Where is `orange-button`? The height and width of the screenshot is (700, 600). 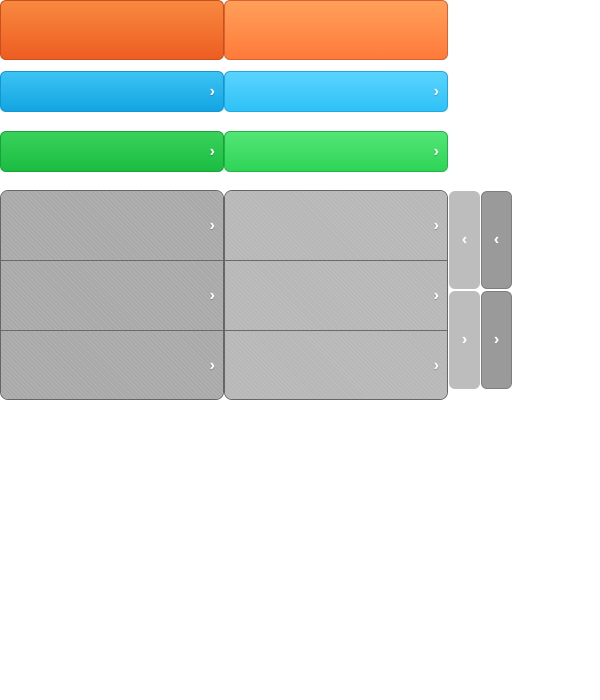
orange-button is located at coordinates (112, 30).